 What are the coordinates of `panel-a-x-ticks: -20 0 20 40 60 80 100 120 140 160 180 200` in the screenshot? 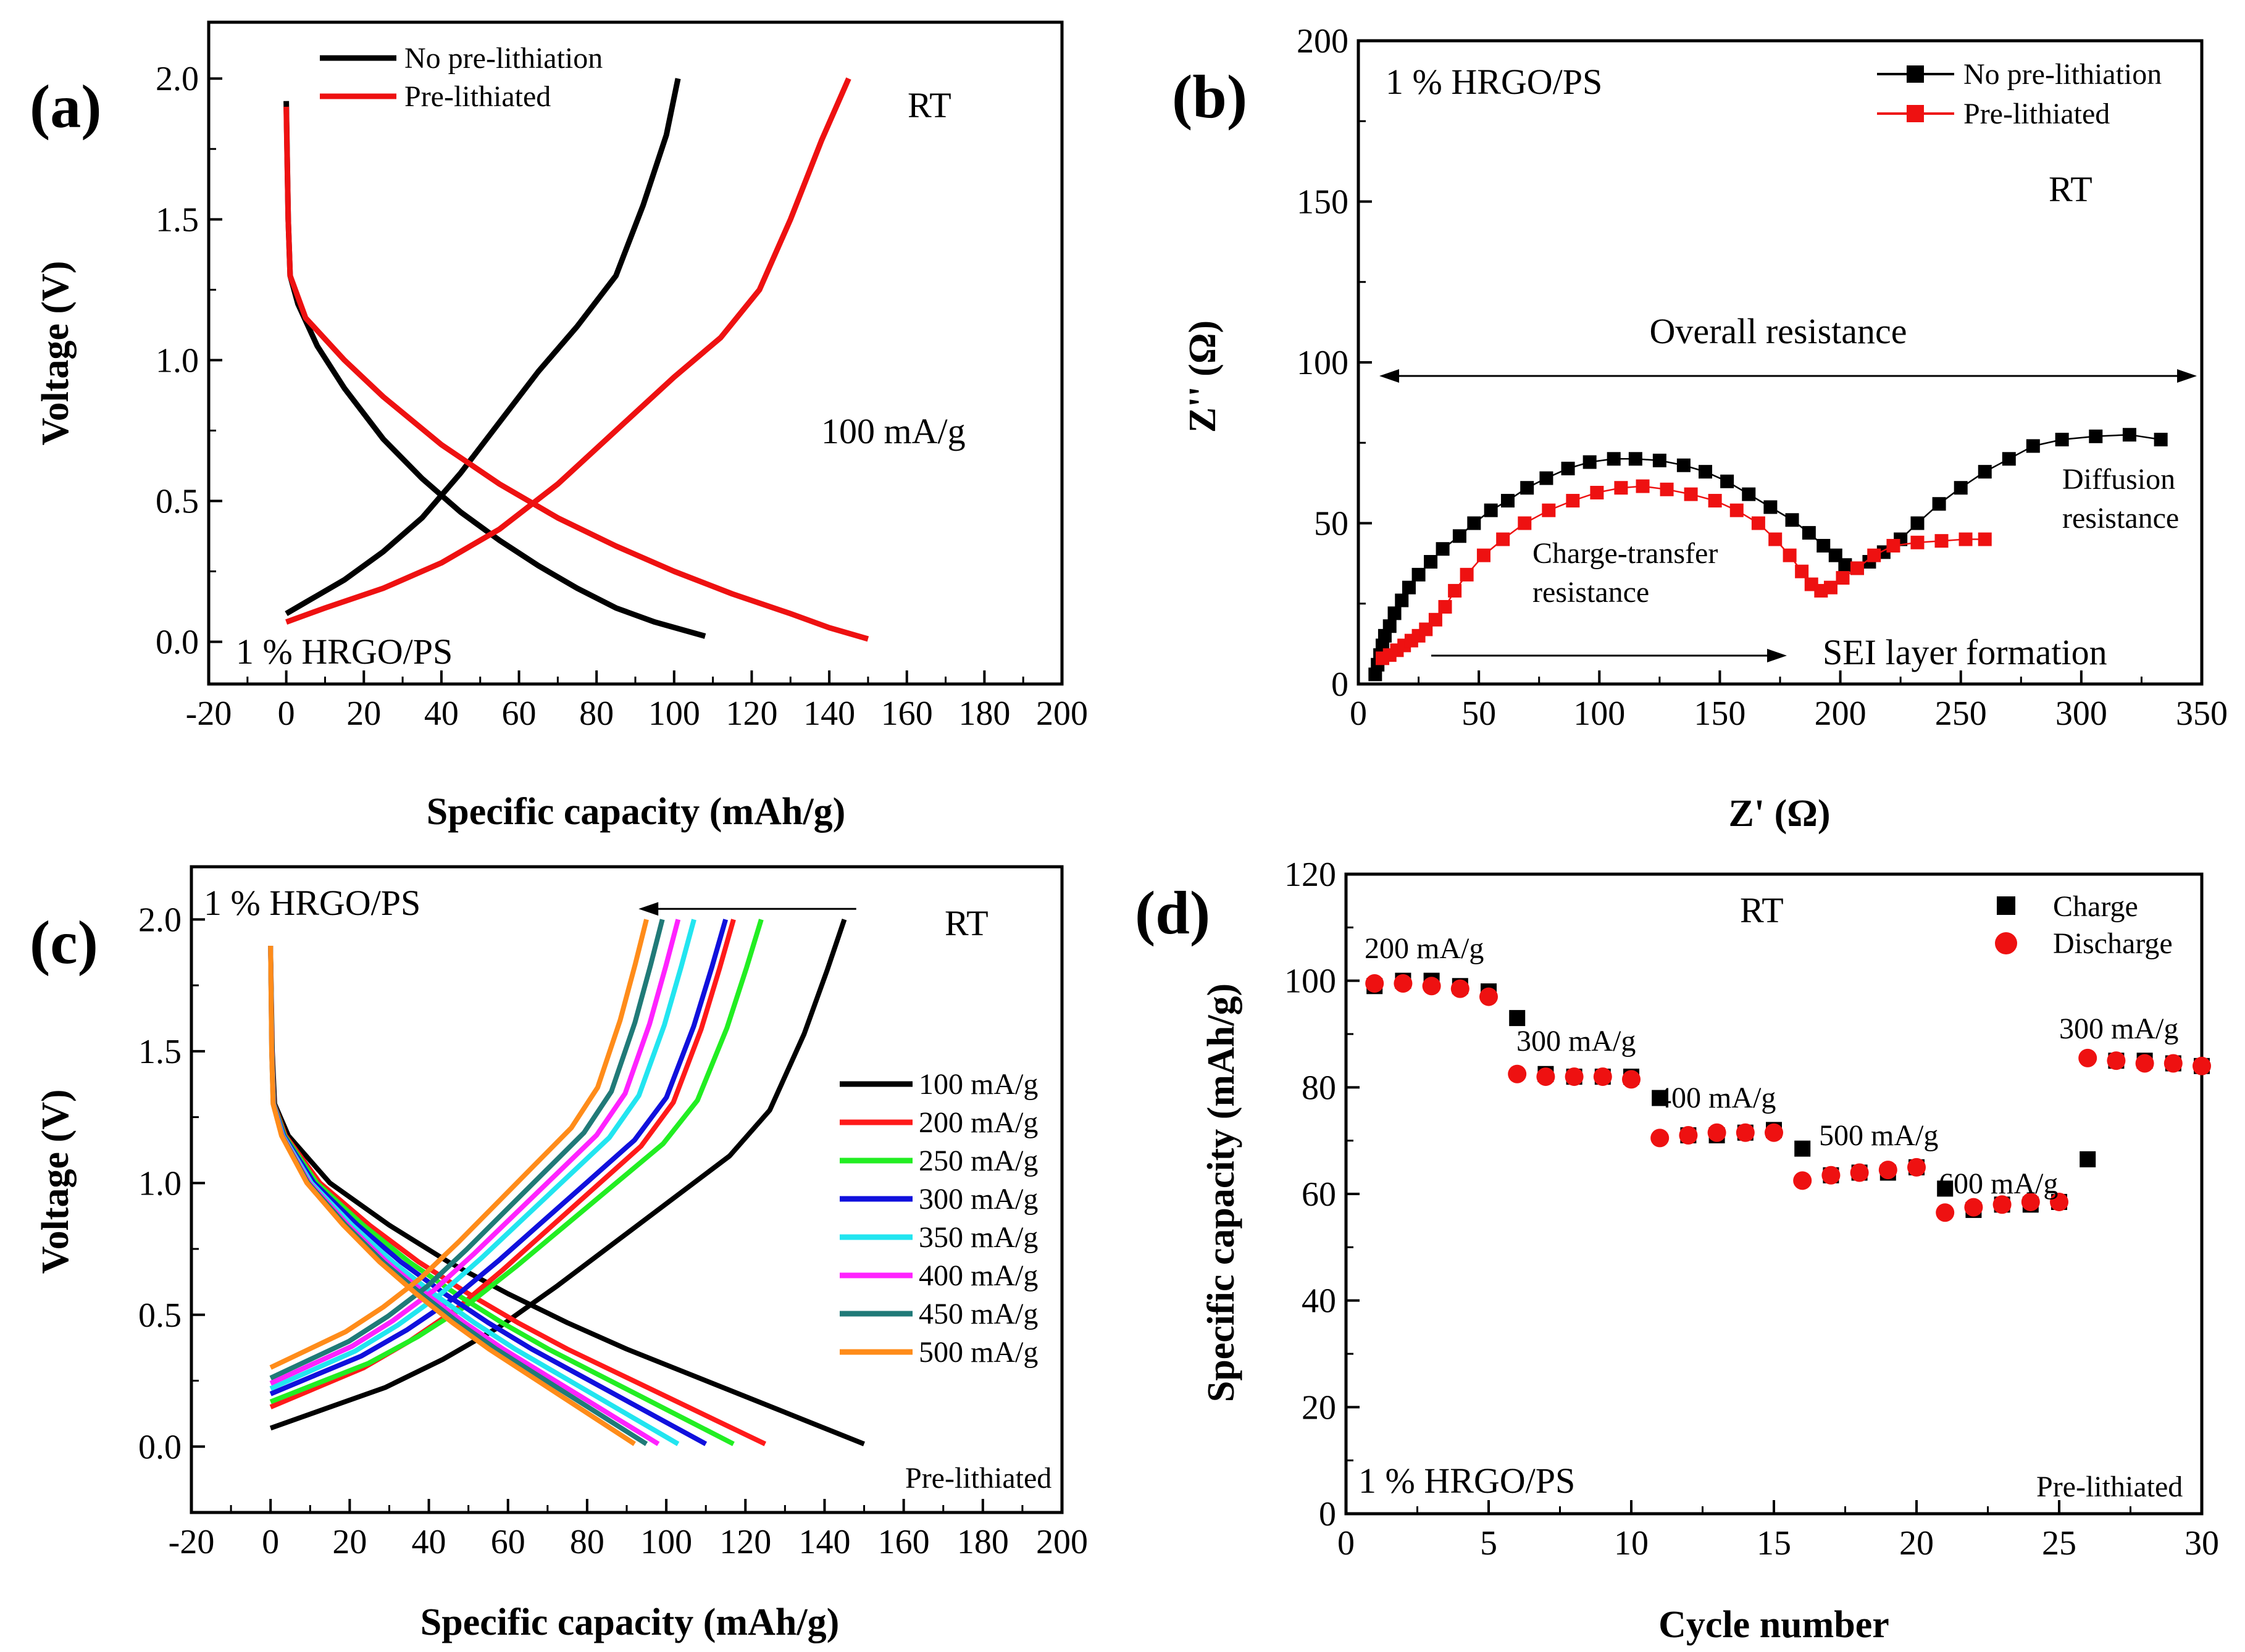 It's located at (637, 701).